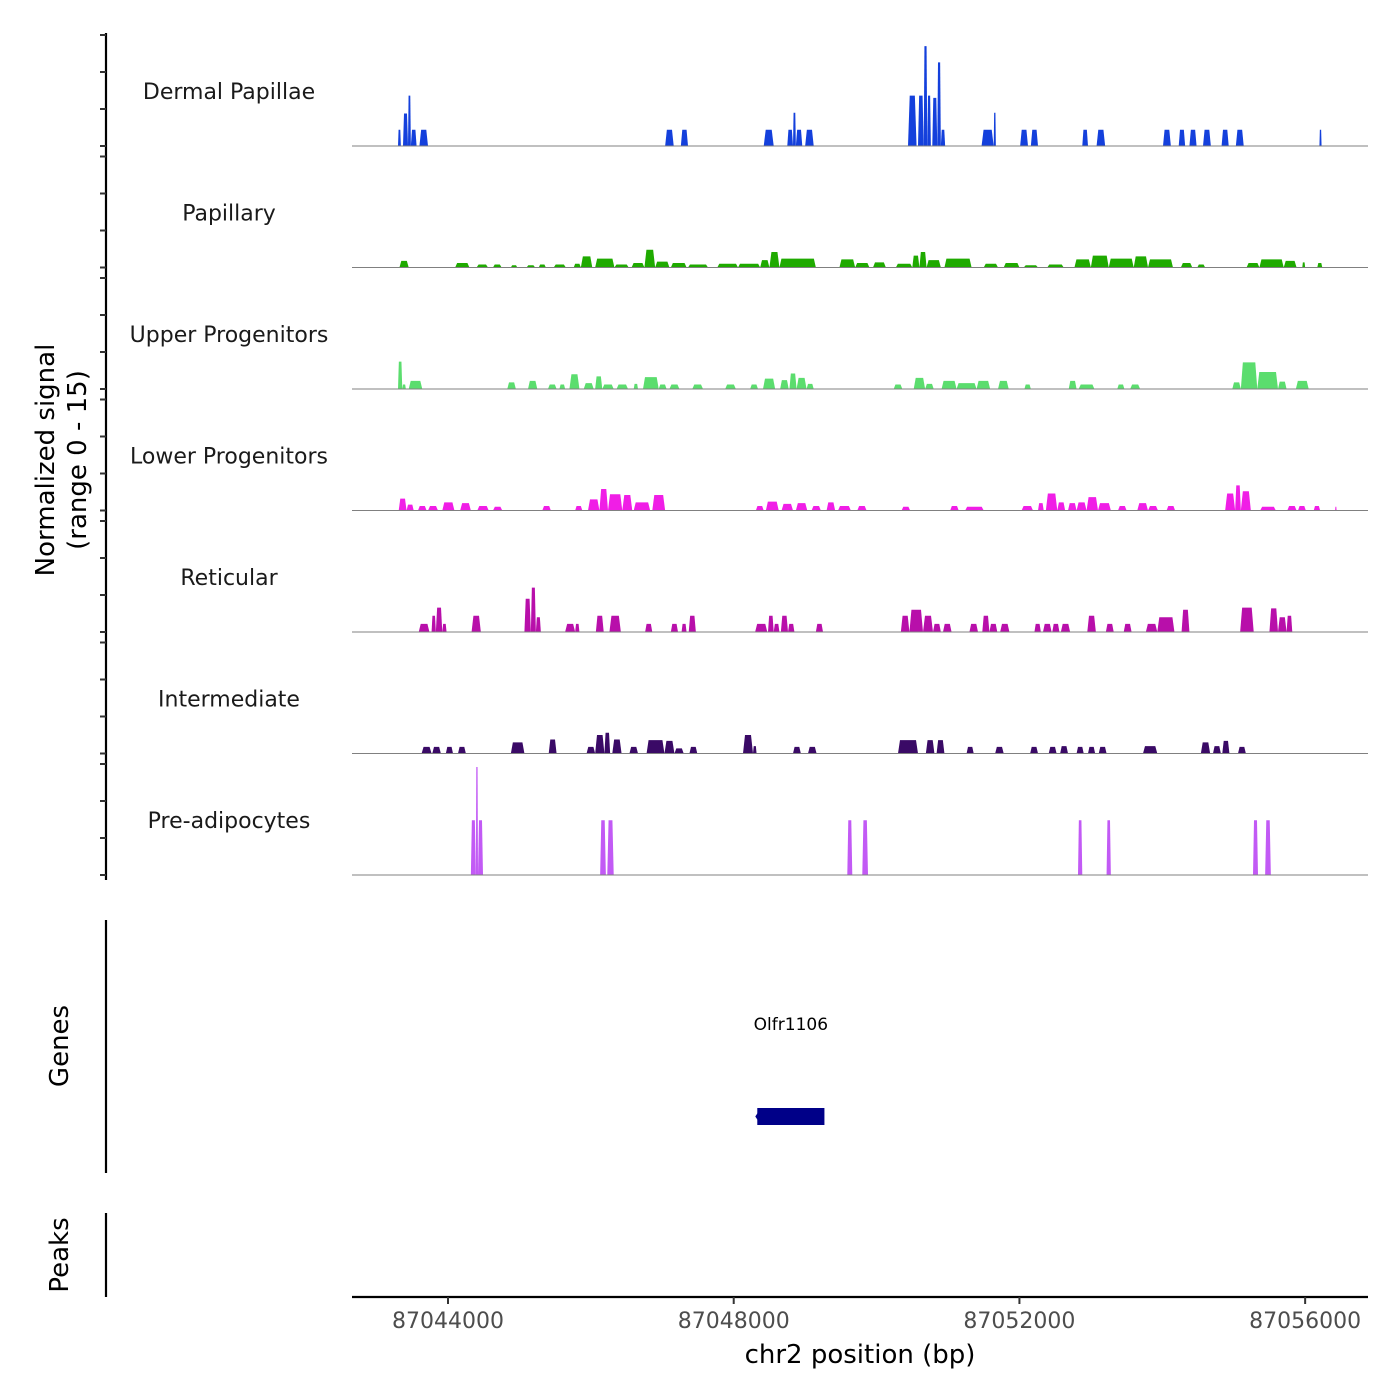  Describe the element at coordinates (229, 457) in the screenshot. I see `track-label: Lower Progenitors` at that location.